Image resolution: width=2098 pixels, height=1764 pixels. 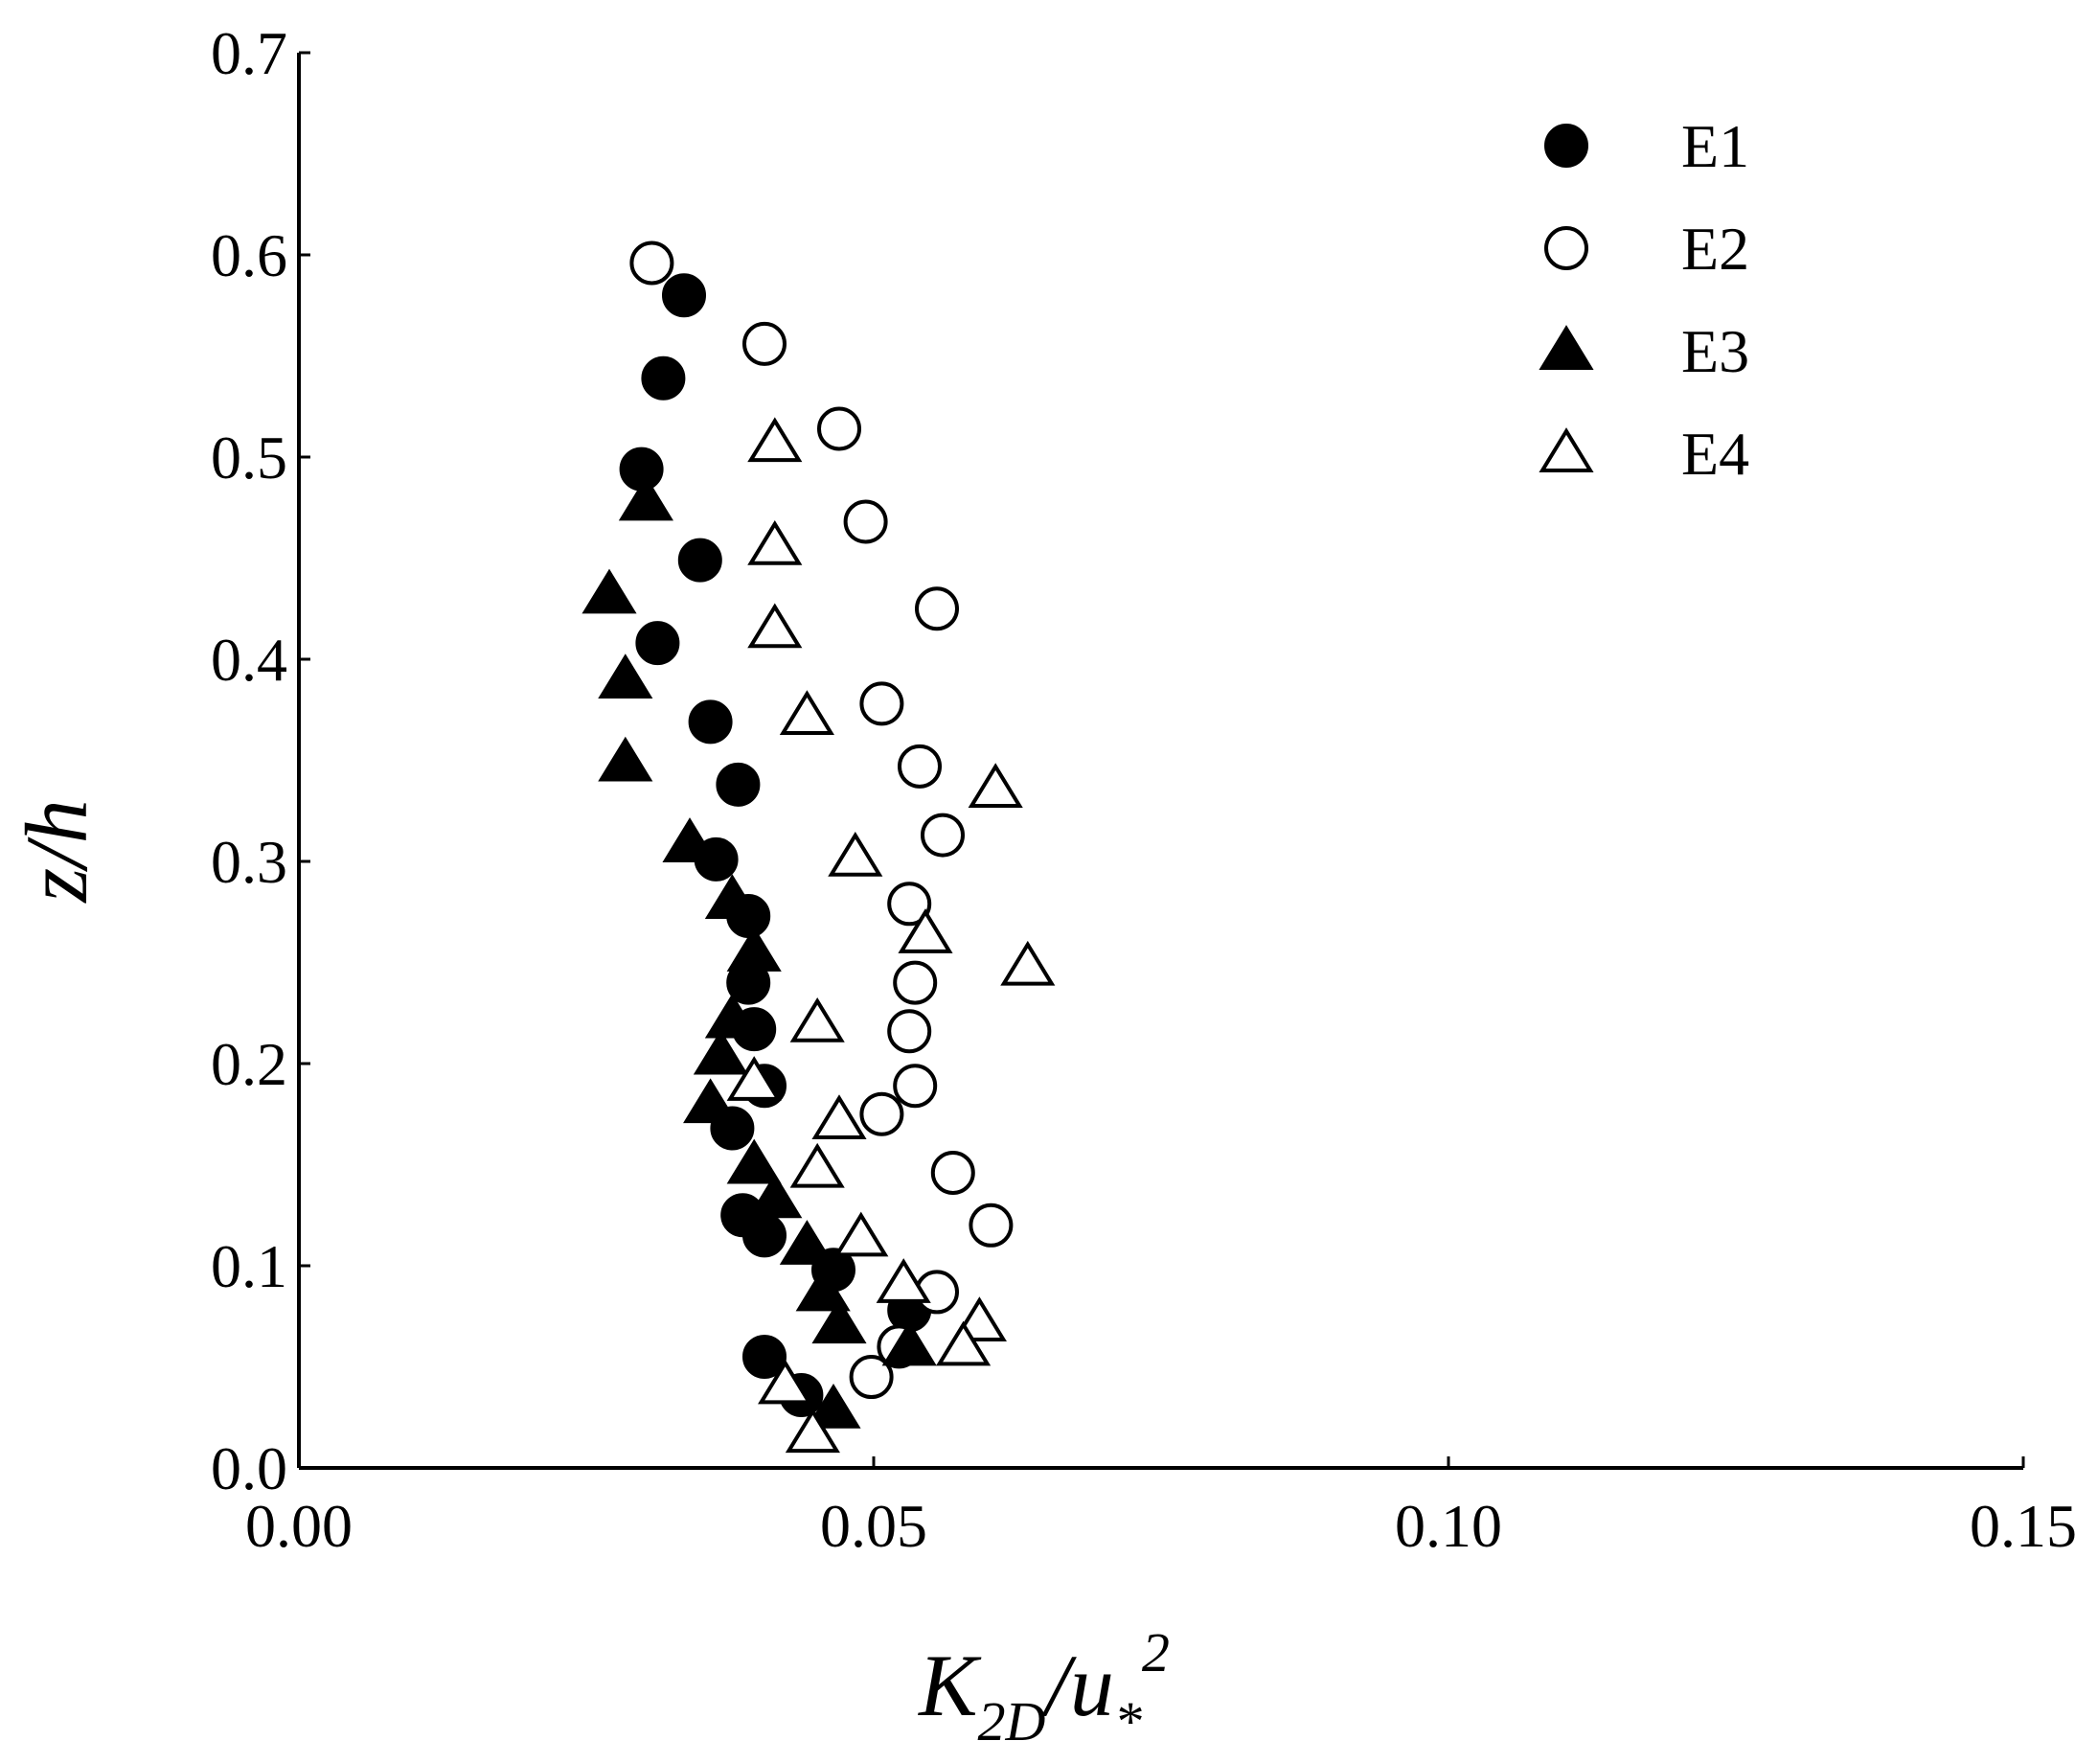 I want to click on x-axis-title-subscript-star: *, so click(x=1128, y=1722).